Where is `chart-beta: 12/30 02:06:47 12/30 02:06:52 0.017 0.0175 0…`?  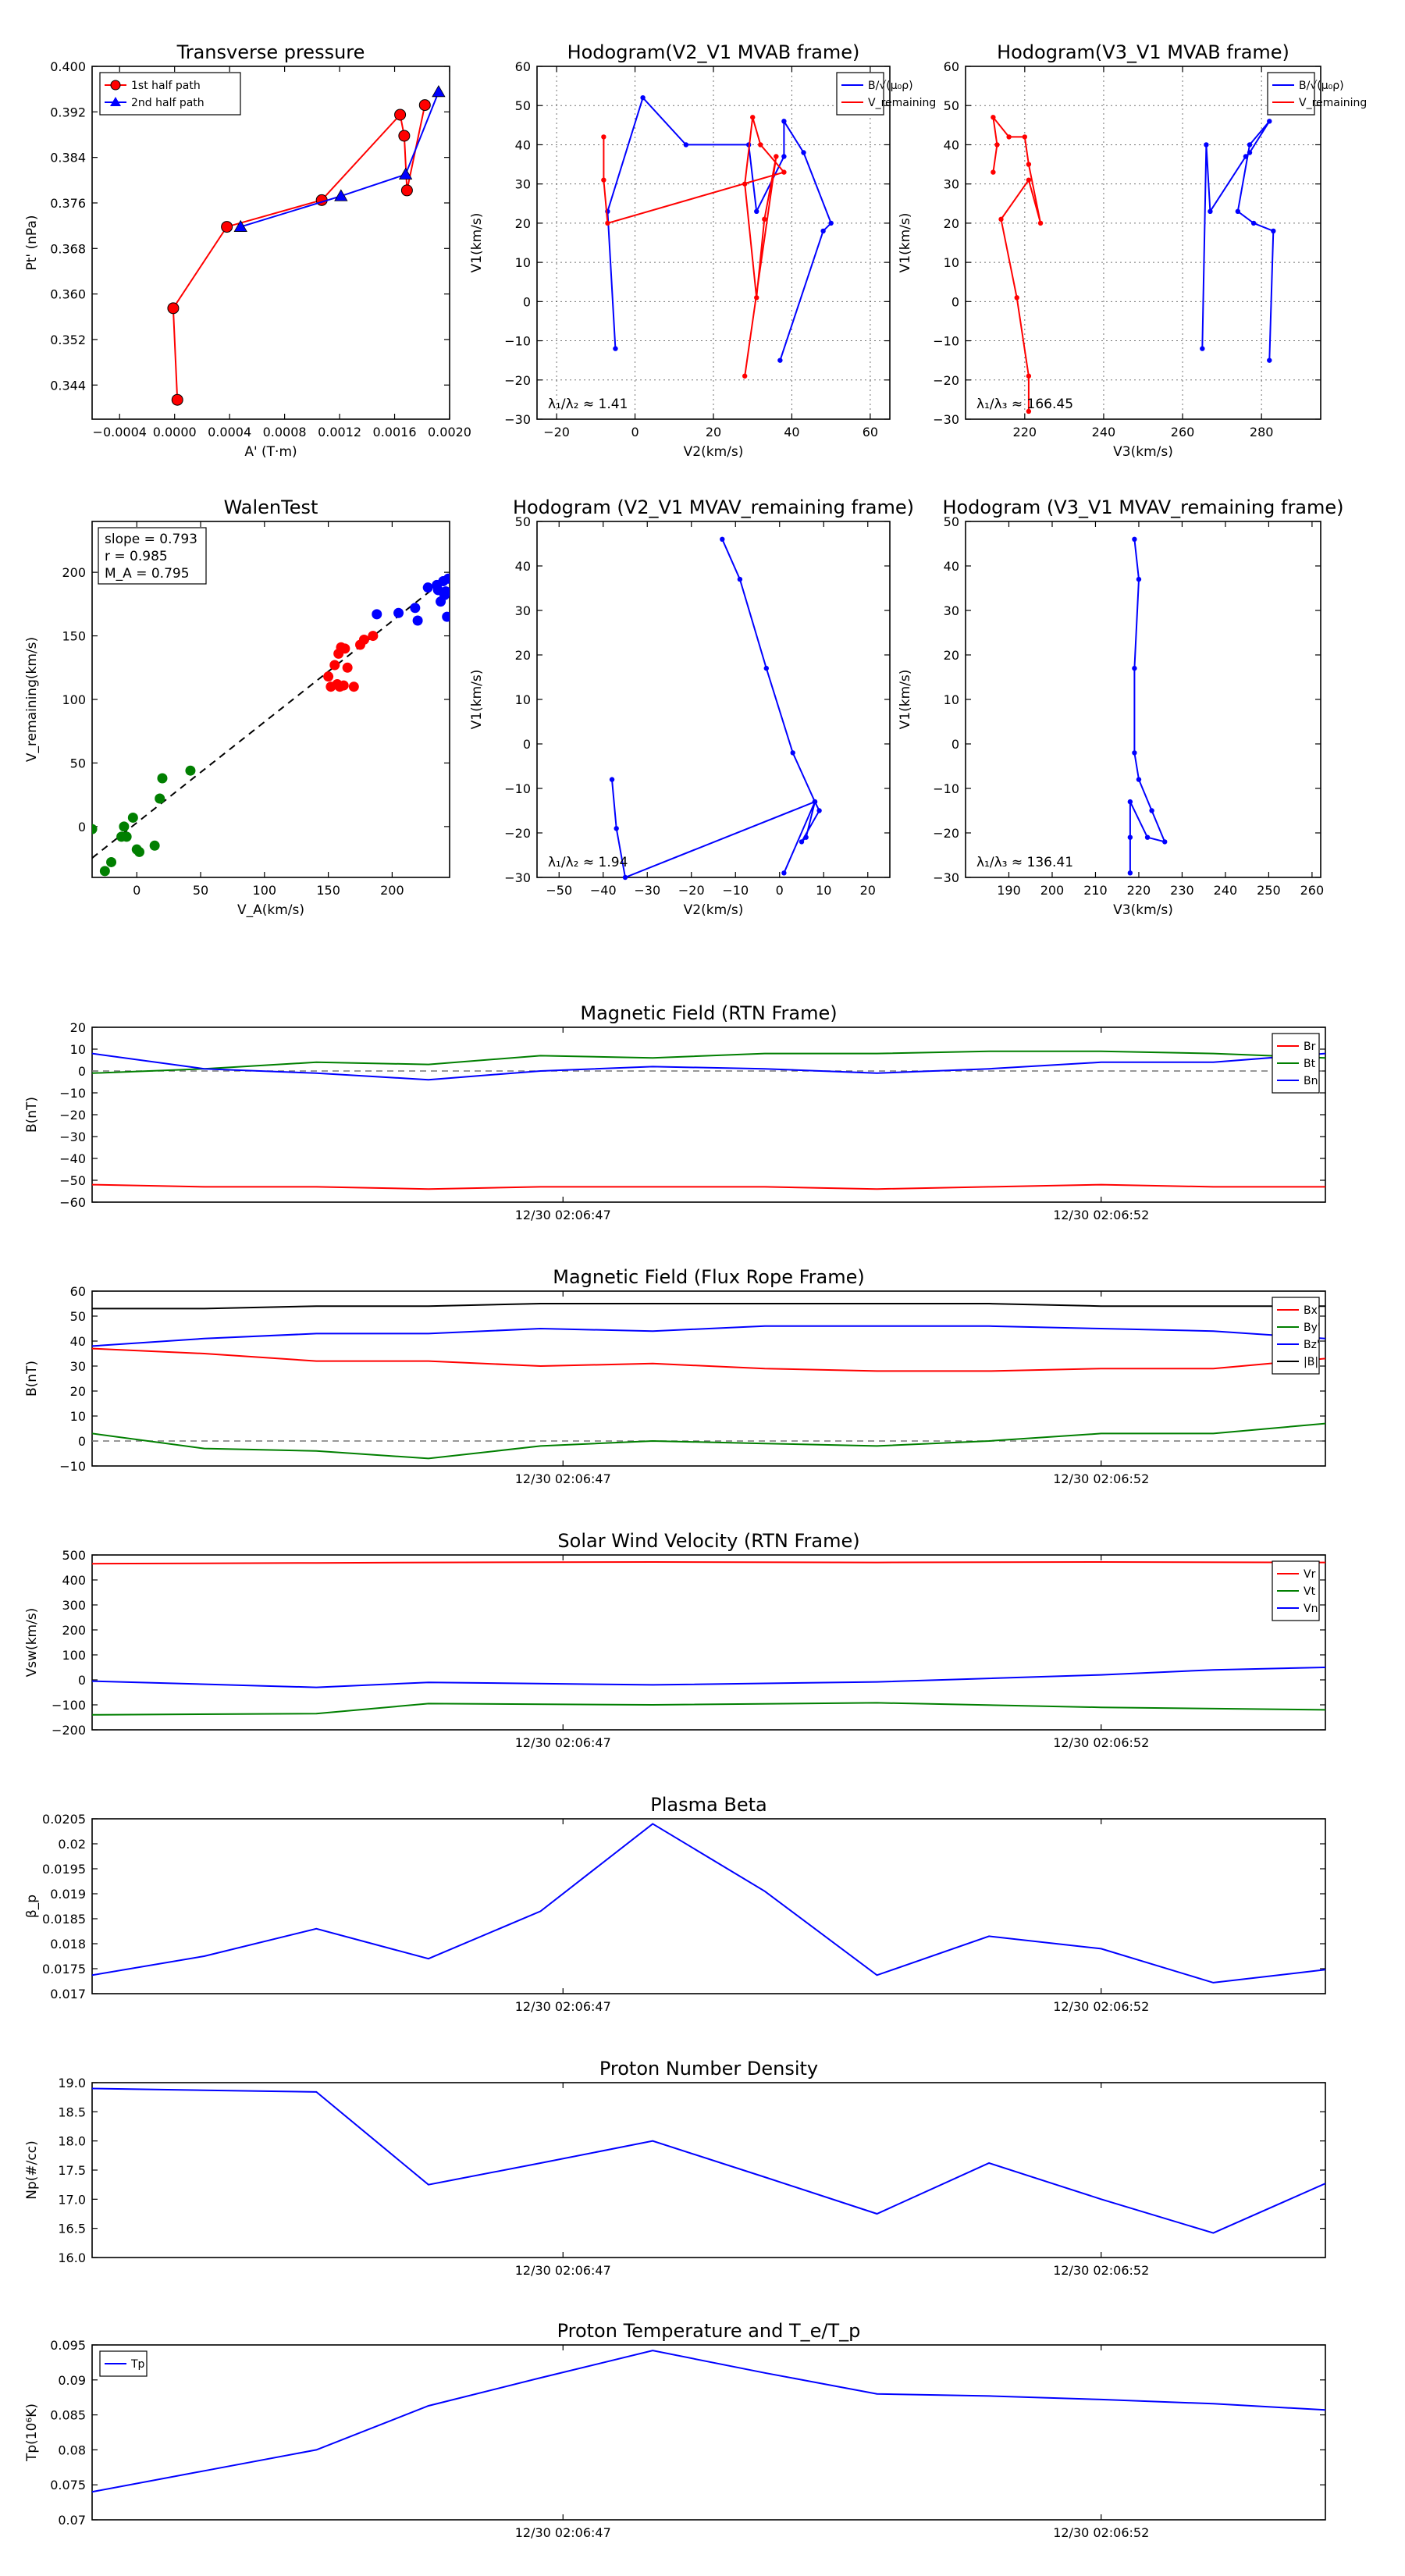
chart-beta: 12/30 02:06:47 12/30 02:06:52 0.017 0.0175 0… is located at coordinates (675, 1904).